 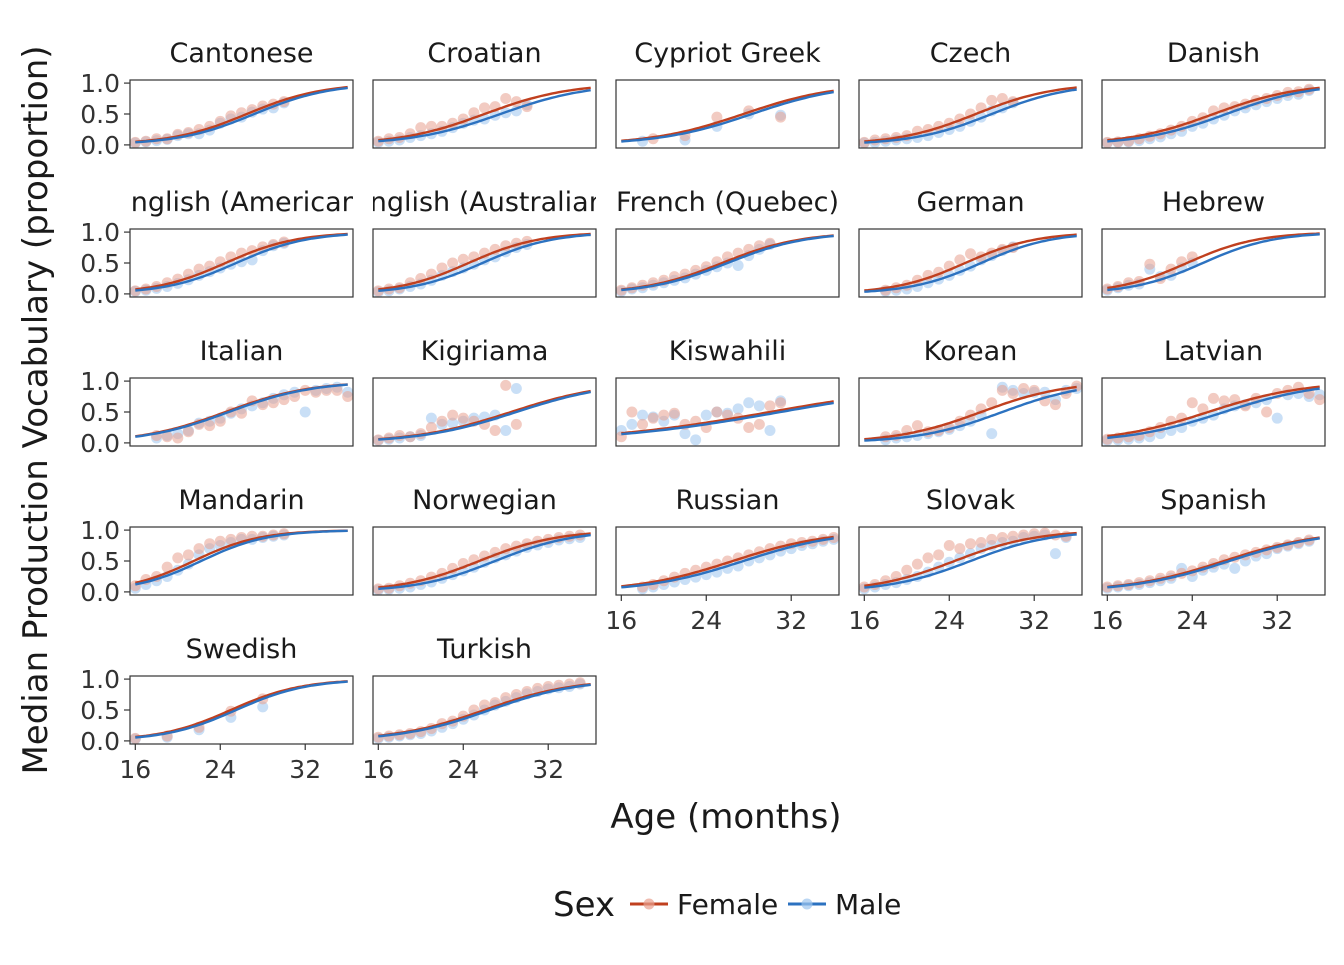 What do you see at coordinates (100, 412) in the screenshot?
I see `y-tick-label: 0.5` at bounding box center [100, 412].